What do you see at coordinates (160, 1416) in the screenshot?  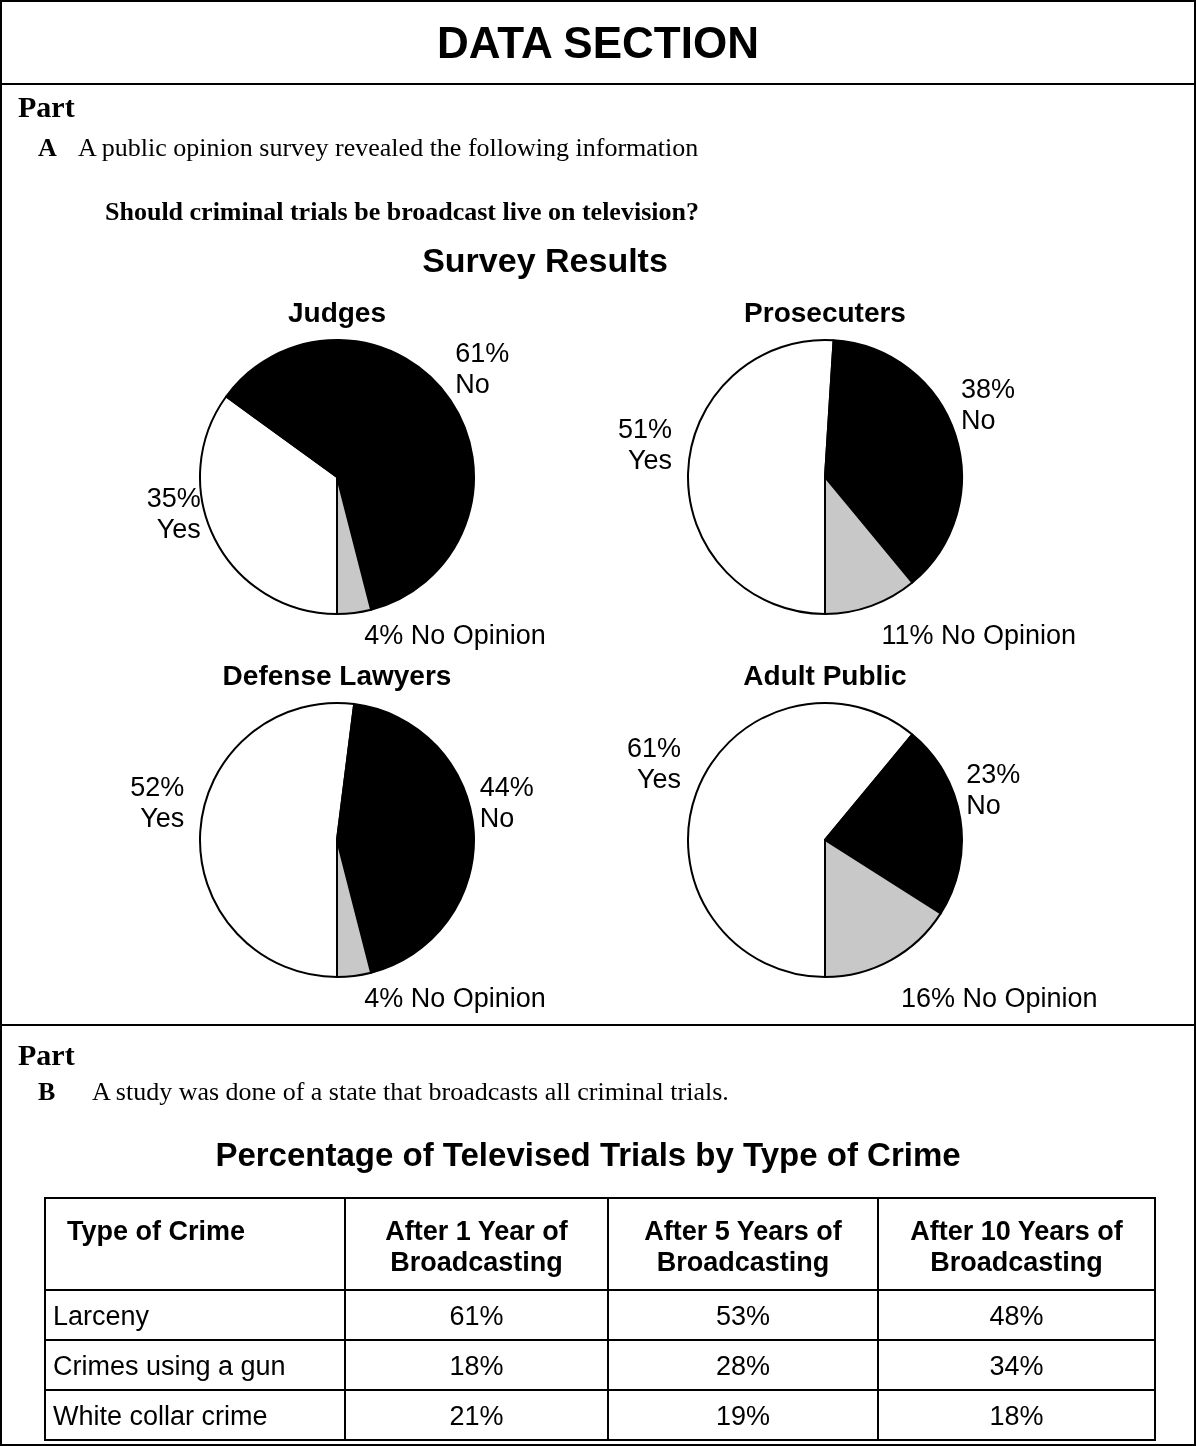 I see `text: White collar crime` at bounding box center [160, 1416].